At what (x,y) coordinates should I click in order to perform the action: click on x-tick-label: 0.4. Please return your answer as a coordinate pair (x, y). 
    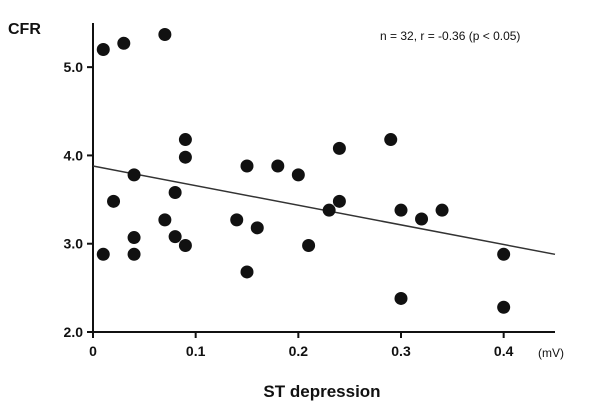
    Looking at the image, I should click on (504, 351).